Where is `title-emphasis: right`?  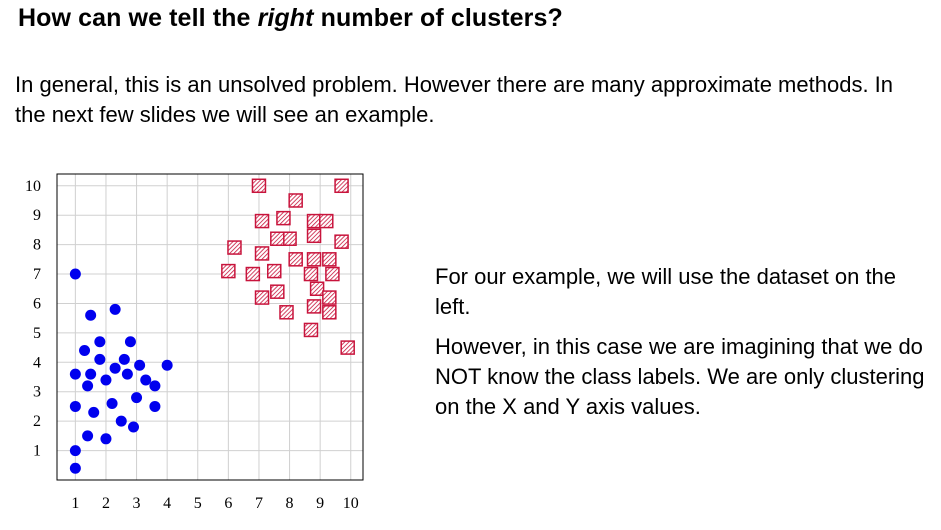 title-emphasis: right is located at coordinates (285, 18).